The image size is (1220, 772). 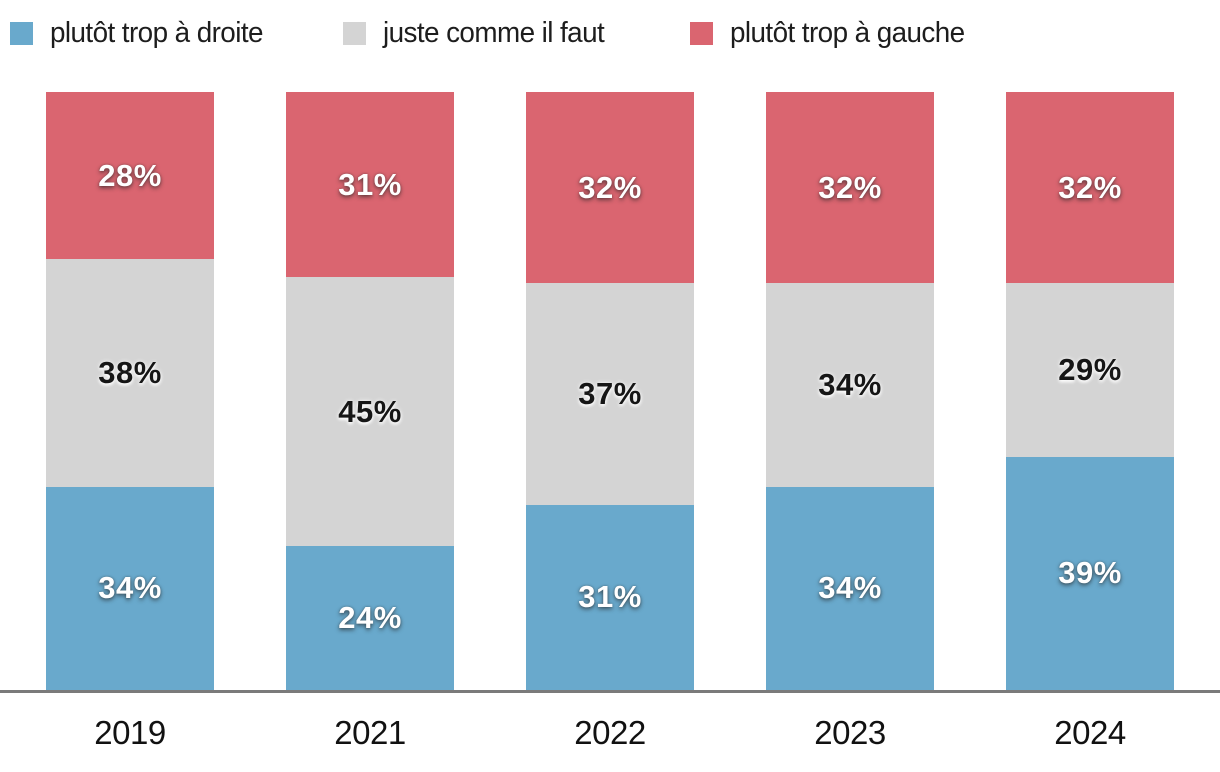 I want to click on legend-label: juste comme il faut, so click(x=494, y=33).